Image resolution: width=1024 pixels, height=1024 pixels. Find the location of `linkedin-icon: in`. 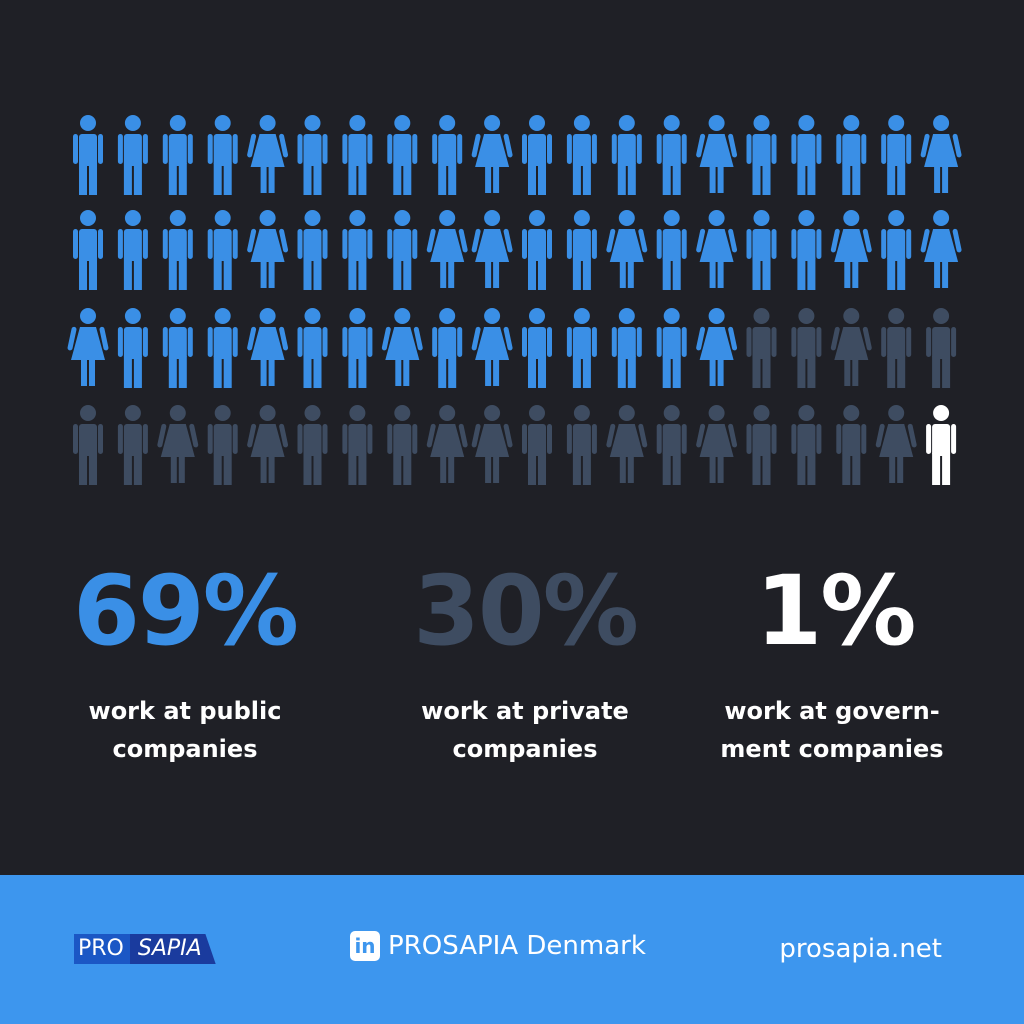

linkedin-icon: in is located at coordinates (365, 946).